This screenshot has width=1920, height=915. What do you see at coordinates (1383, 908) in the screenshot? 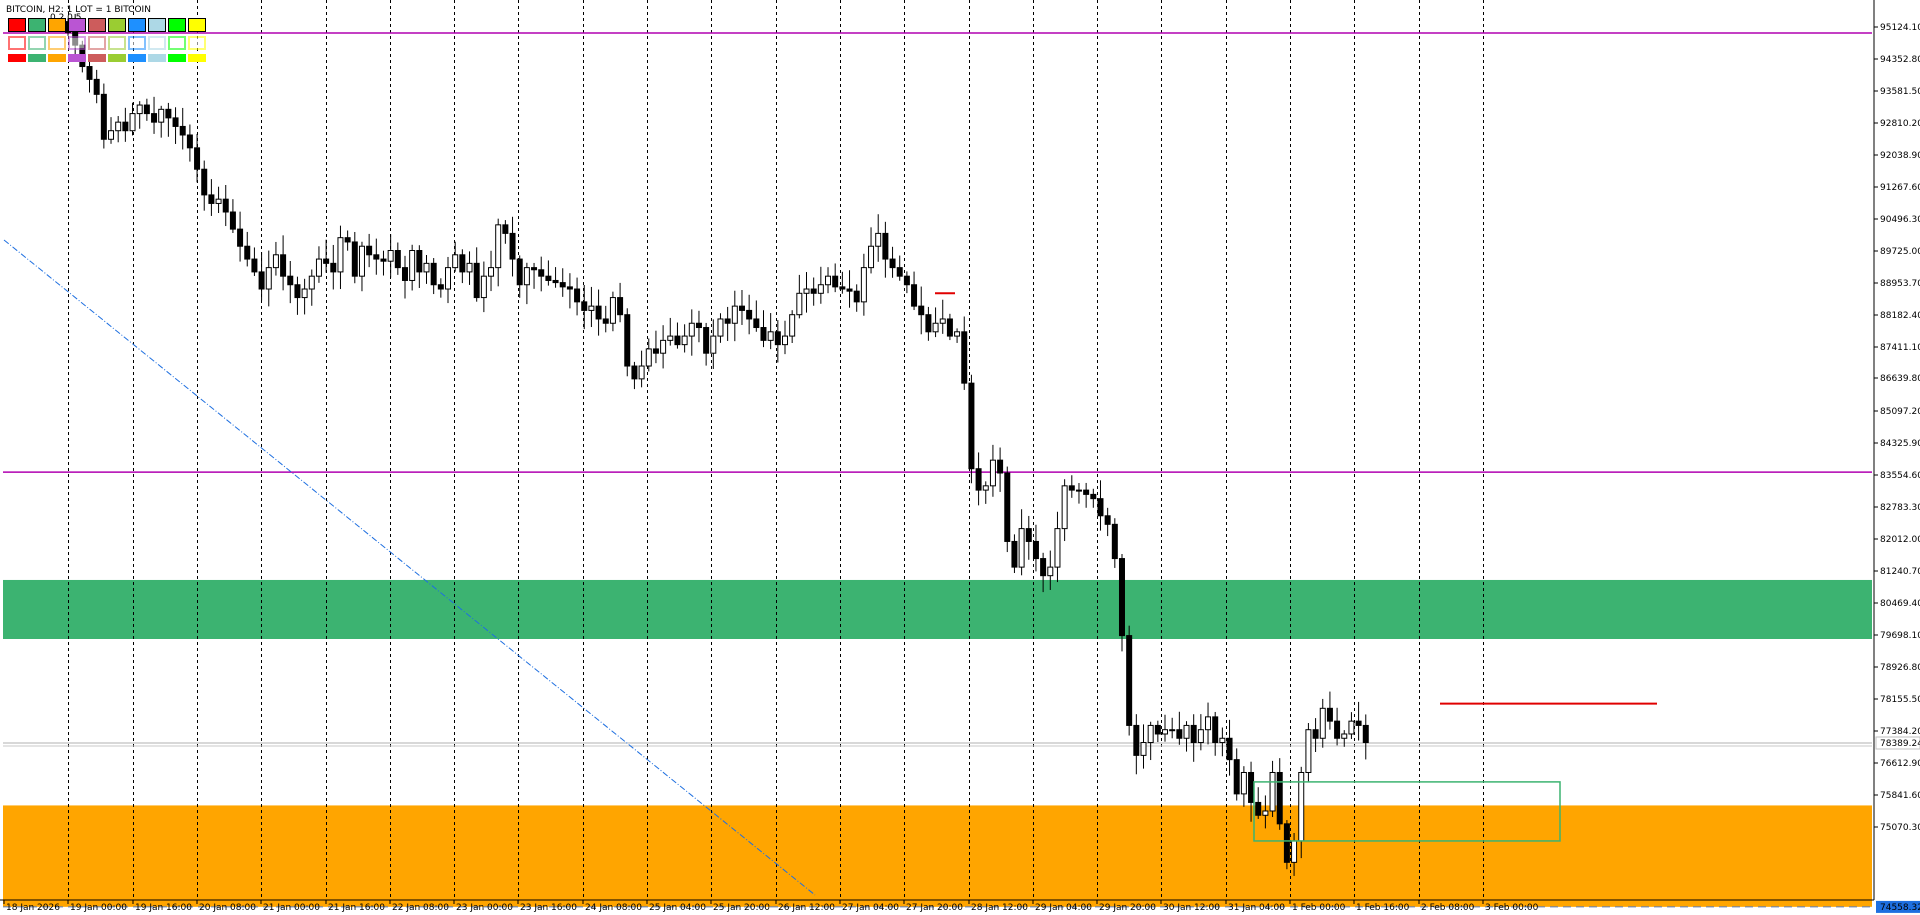
I see `time-tick-label: 1 Feb 16:00` at bounding box center [1383, 908].